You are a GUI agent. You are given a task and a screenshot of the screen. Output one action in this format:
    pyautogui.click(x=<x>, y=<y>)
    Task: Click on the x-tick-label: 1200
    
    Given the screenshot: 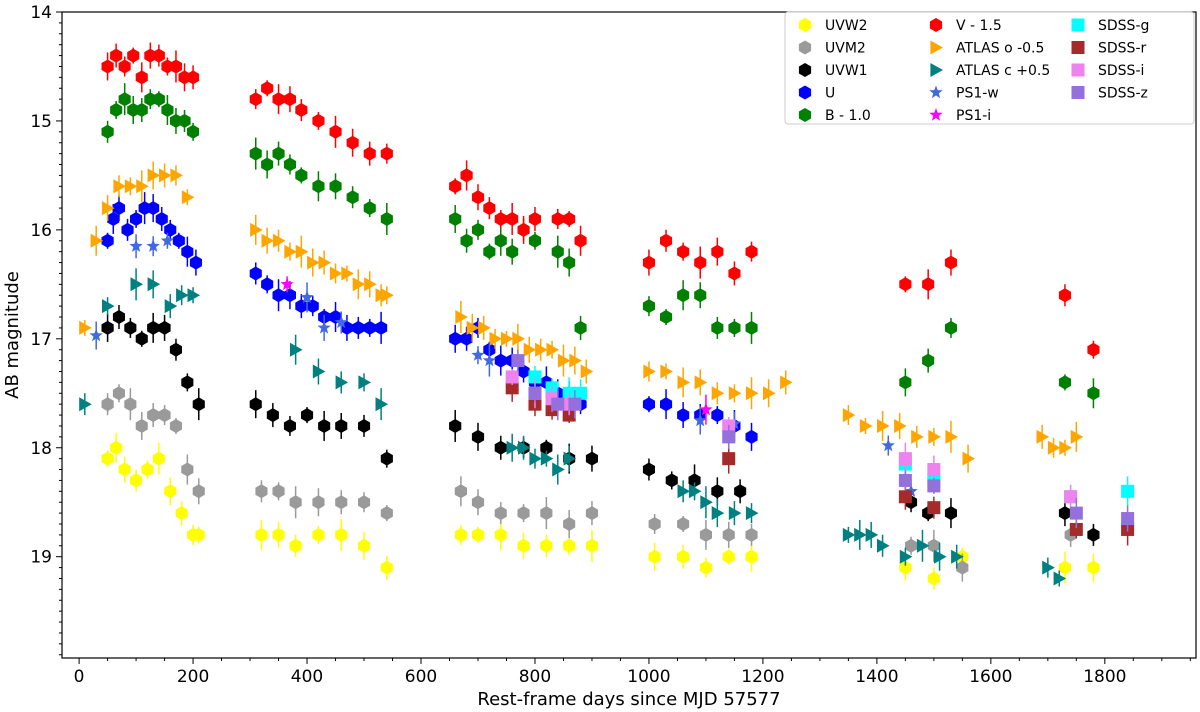 What is the action you would take?
    pyautogui.click(x=762, y=677)
    